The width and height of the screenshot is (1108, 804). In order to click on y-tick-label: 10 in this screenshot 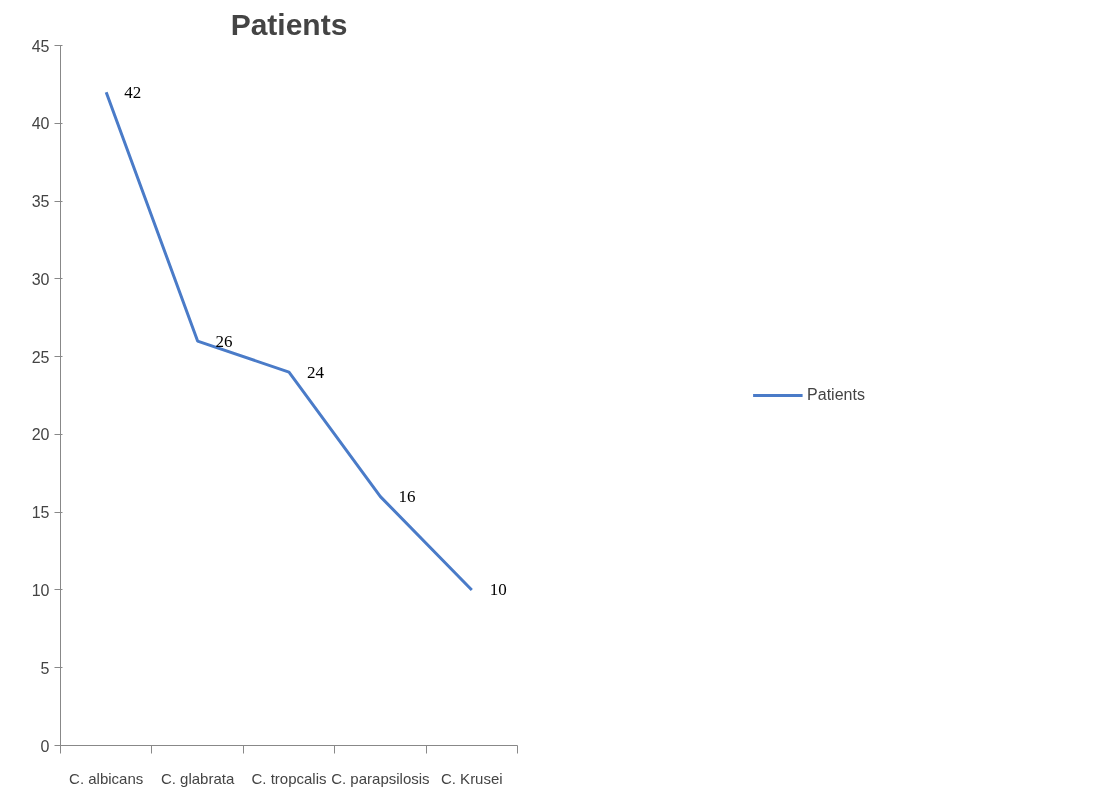, I will do `click(40, 590)`.